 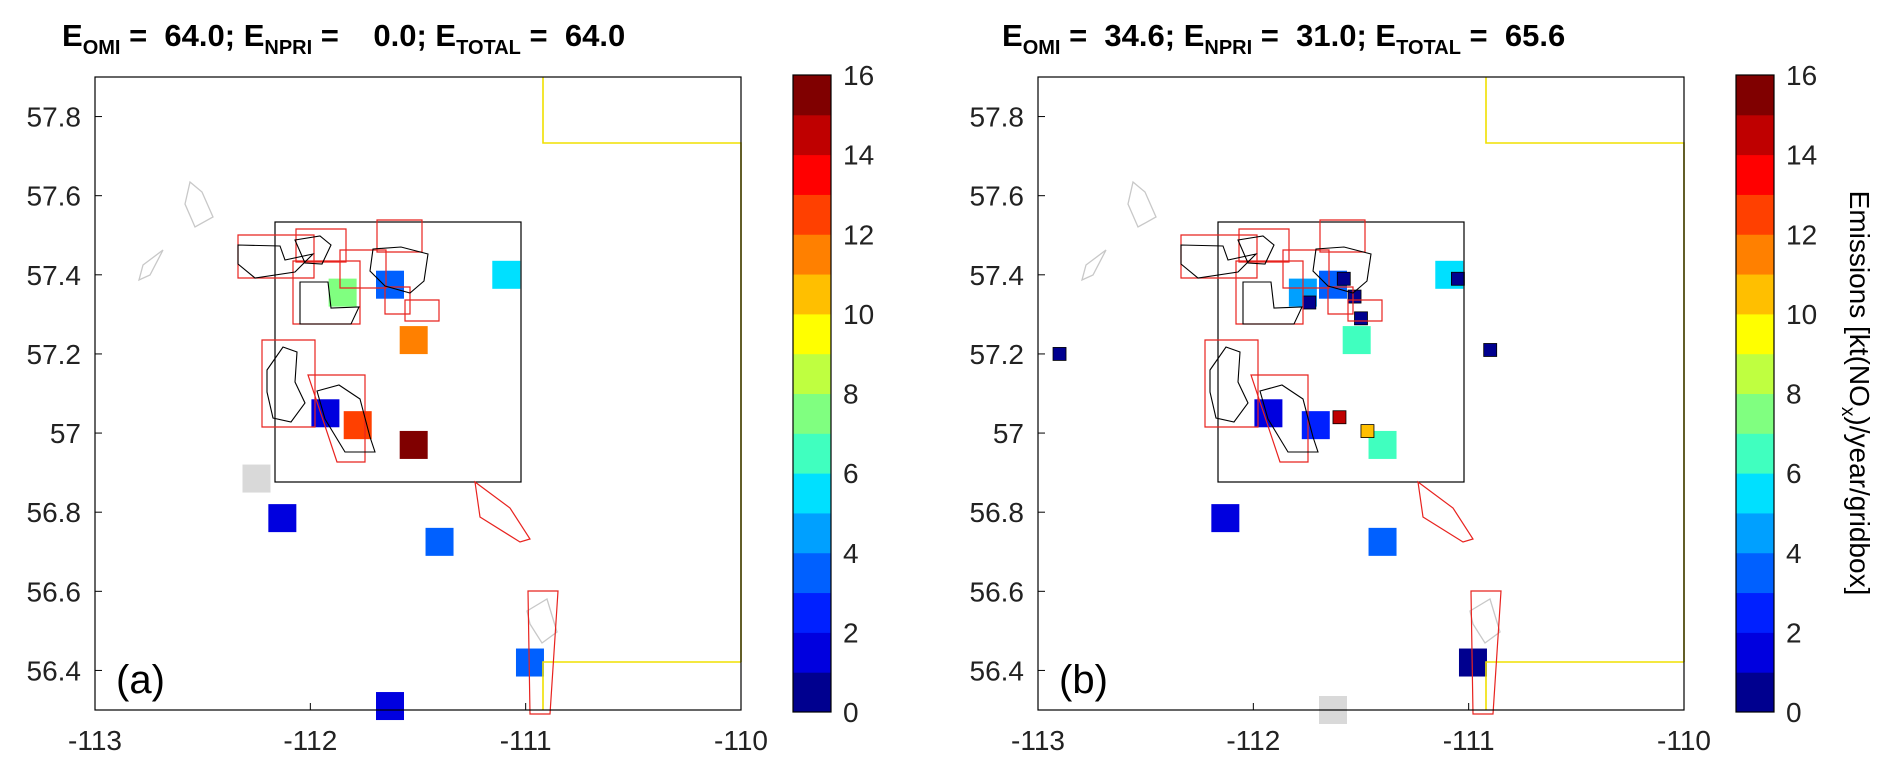 I want to click on panel-b-y-ticks: 56.4 56.6 56.8 57 57.2 57.4 57.6 57.8, so click(x=1007, y=394).